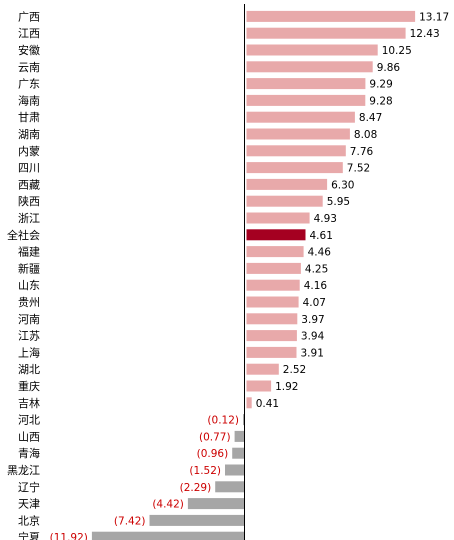 The width and height of the screenshot is (454, 540). I want to click on category-label: 河南, so click(29, 319).